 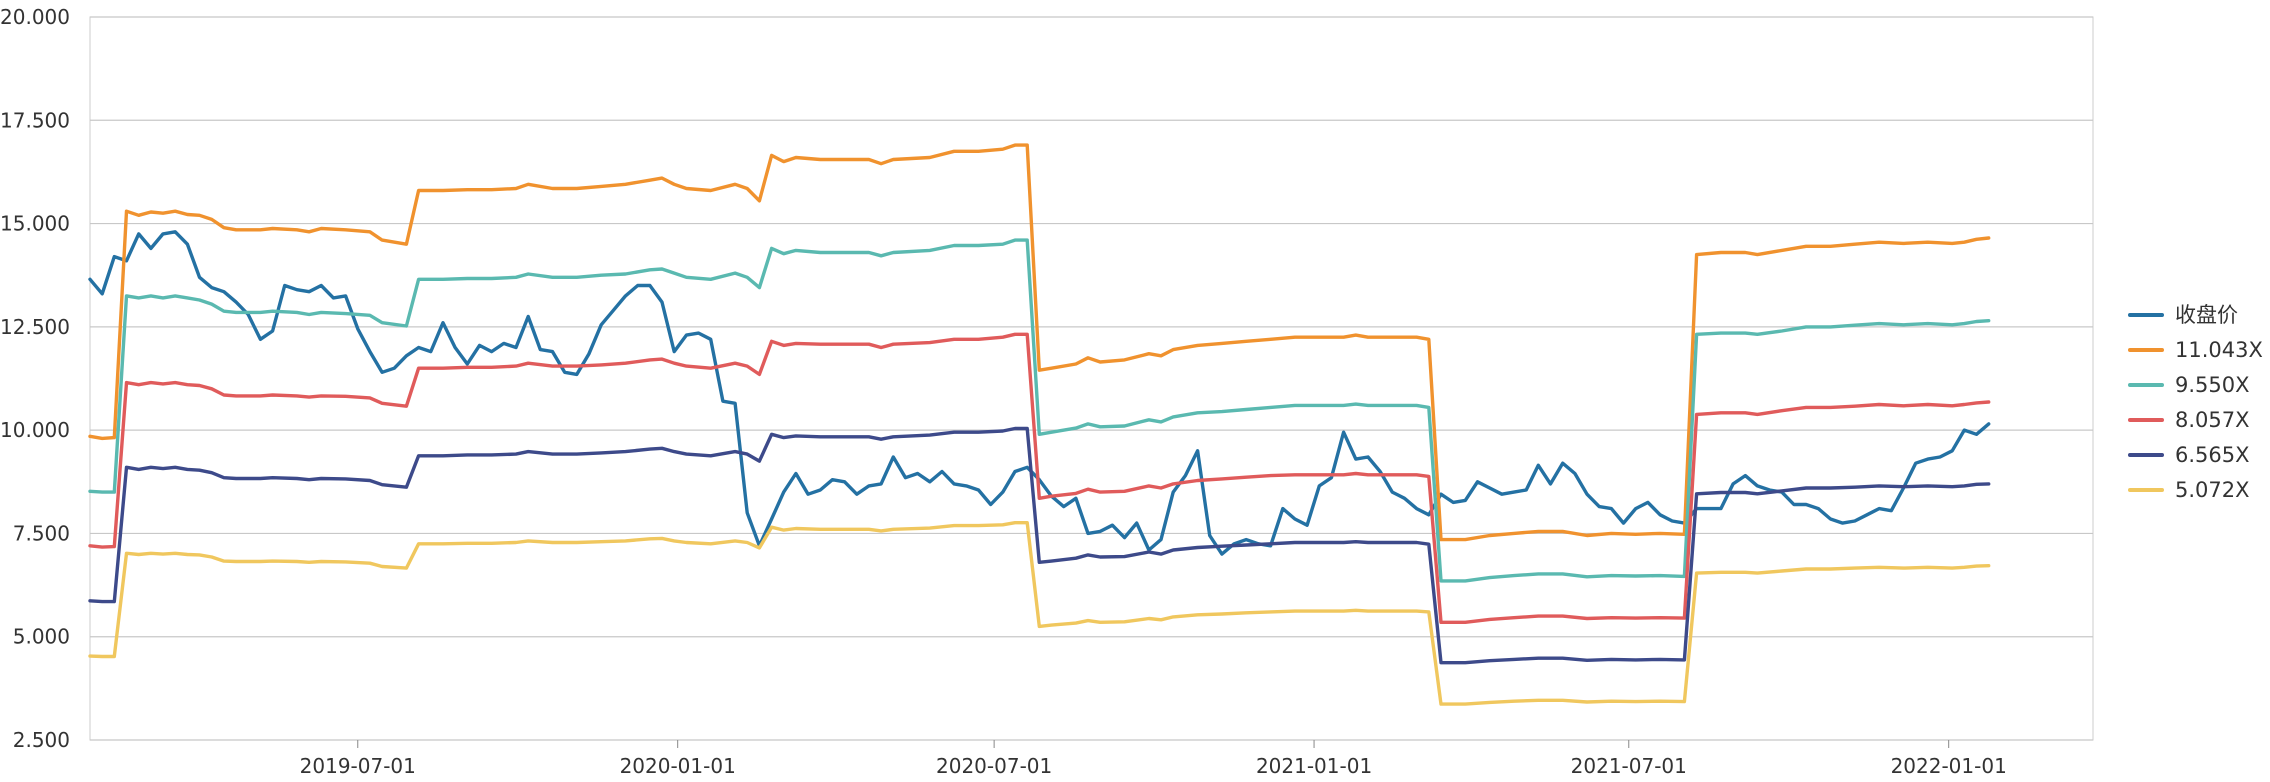 What do you see at coordinates (2212, 385) in the screenshot?
I see `legend-label: 9.550X` at bounding box center [2212, 385].